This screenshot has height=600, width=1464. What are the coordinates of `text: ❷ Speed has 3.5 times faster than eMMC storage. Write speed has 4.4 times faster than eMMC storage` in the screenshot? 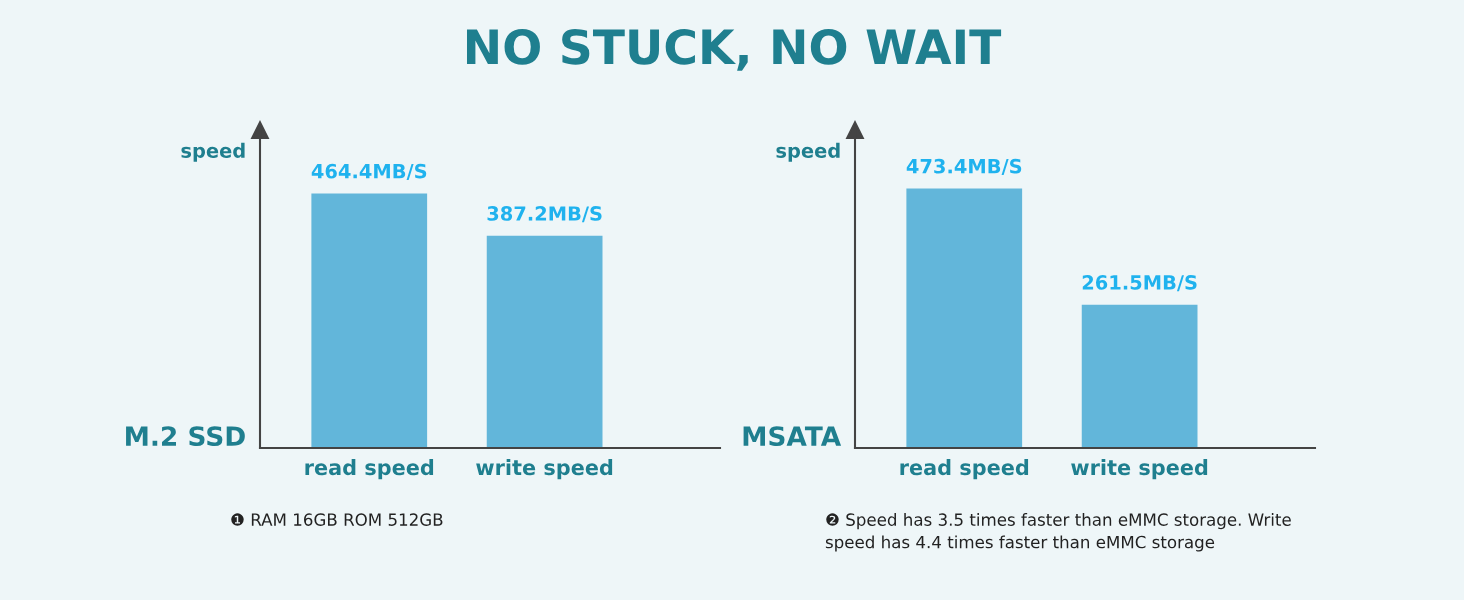 It's located at (1058, 532).